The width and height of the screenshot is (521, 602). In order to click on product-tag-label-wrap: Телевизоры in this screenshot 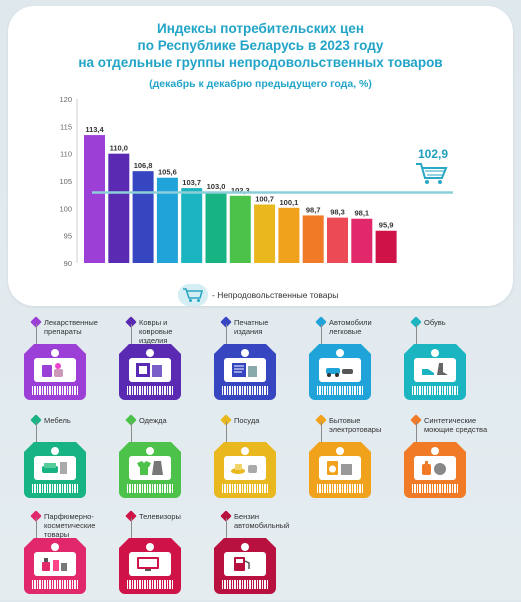, I will do `click(172, 516)`.